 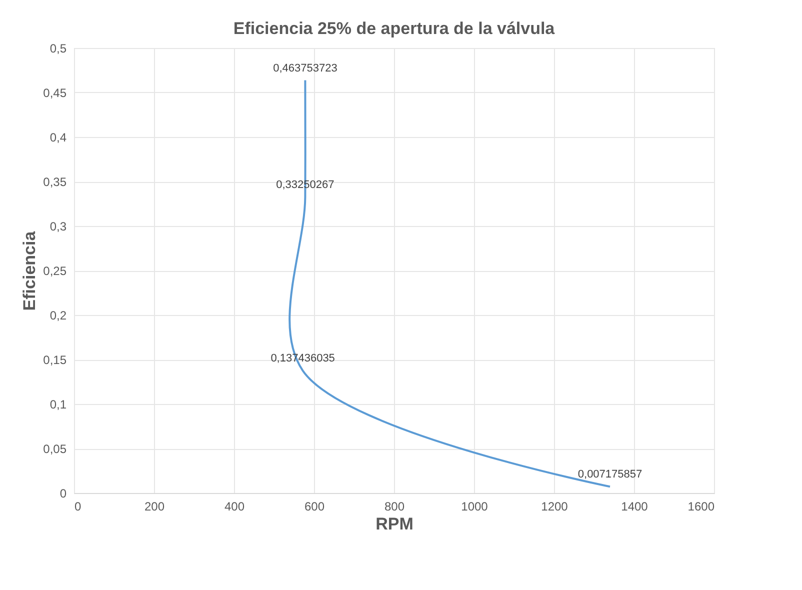 I want to click on x-tick-label: 1600, so click(x=701, y=507).